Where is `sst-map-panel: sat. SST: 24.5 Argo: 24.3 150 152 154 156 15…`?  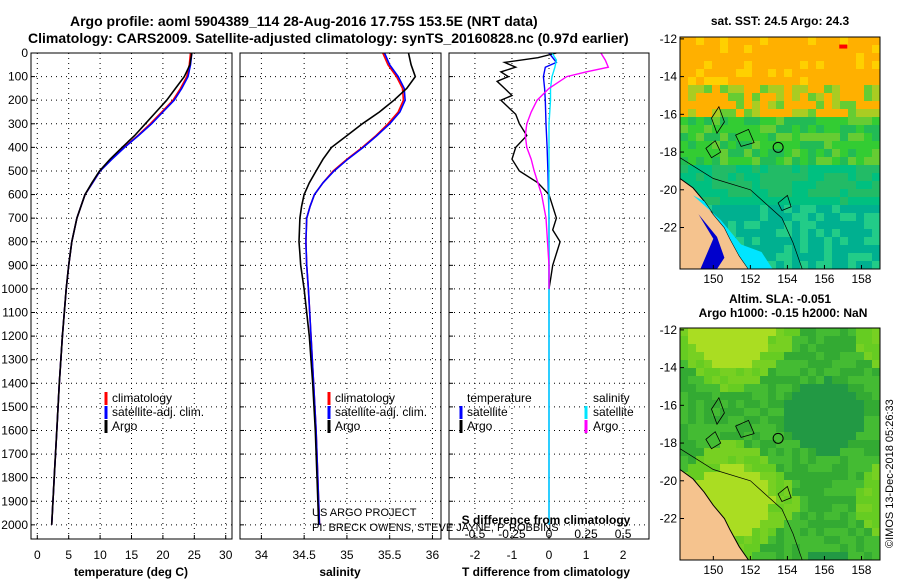
sst-map-panel: sat. SST: 24.5 Argo: 24.3 150 152 154 156 15… is located at coordinates (770, 150).